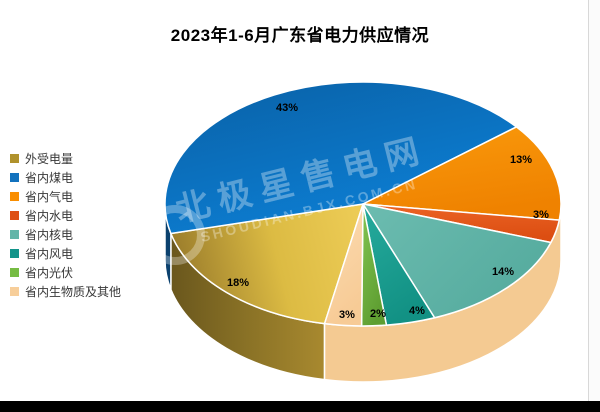 The image size is (600, 412). I want to click on legend-label: 省内煤电, so click(49, 178).